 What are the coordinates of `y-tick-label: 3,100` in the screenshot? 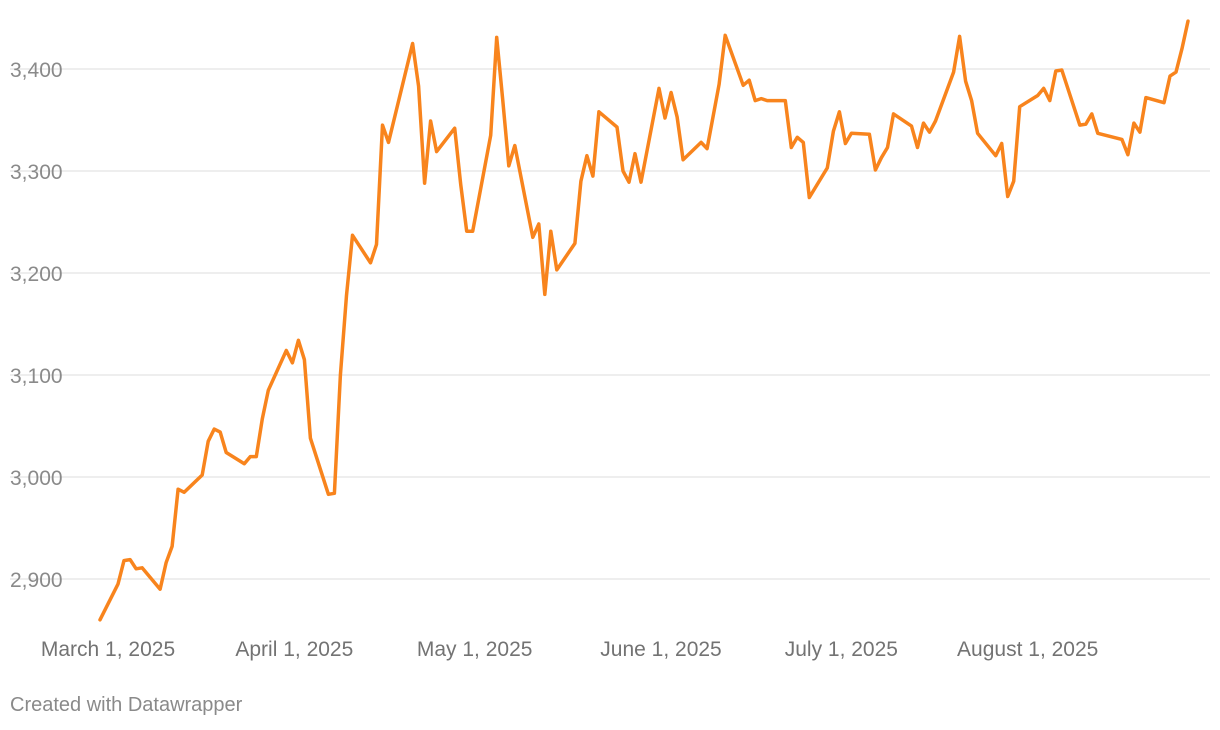 It's located at (36, 376).